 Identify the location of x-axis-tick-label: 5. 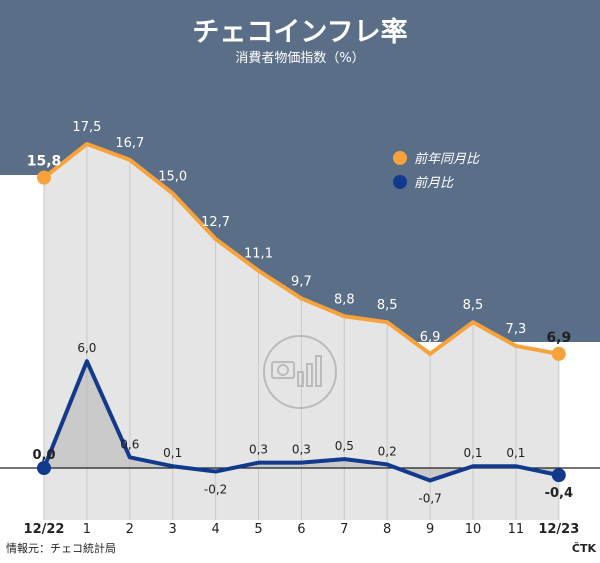
(258, 529).